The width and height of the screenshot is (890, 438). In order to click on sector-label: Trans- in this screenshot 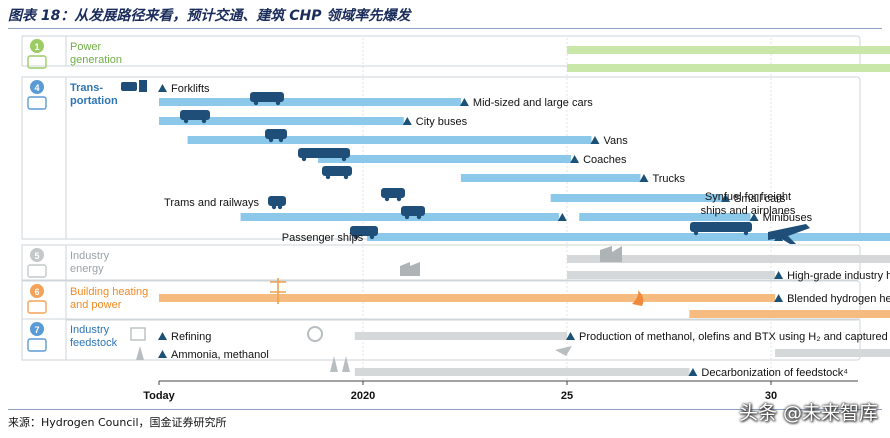, I will do `click(86, 88)`.